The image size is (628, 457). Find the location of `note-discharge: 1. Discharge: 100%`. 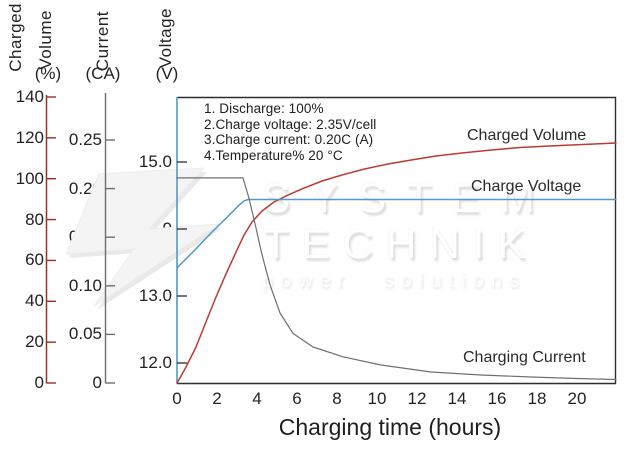

note-discharge: 1. Discharge: 100% is located at coordinates (264, 108).